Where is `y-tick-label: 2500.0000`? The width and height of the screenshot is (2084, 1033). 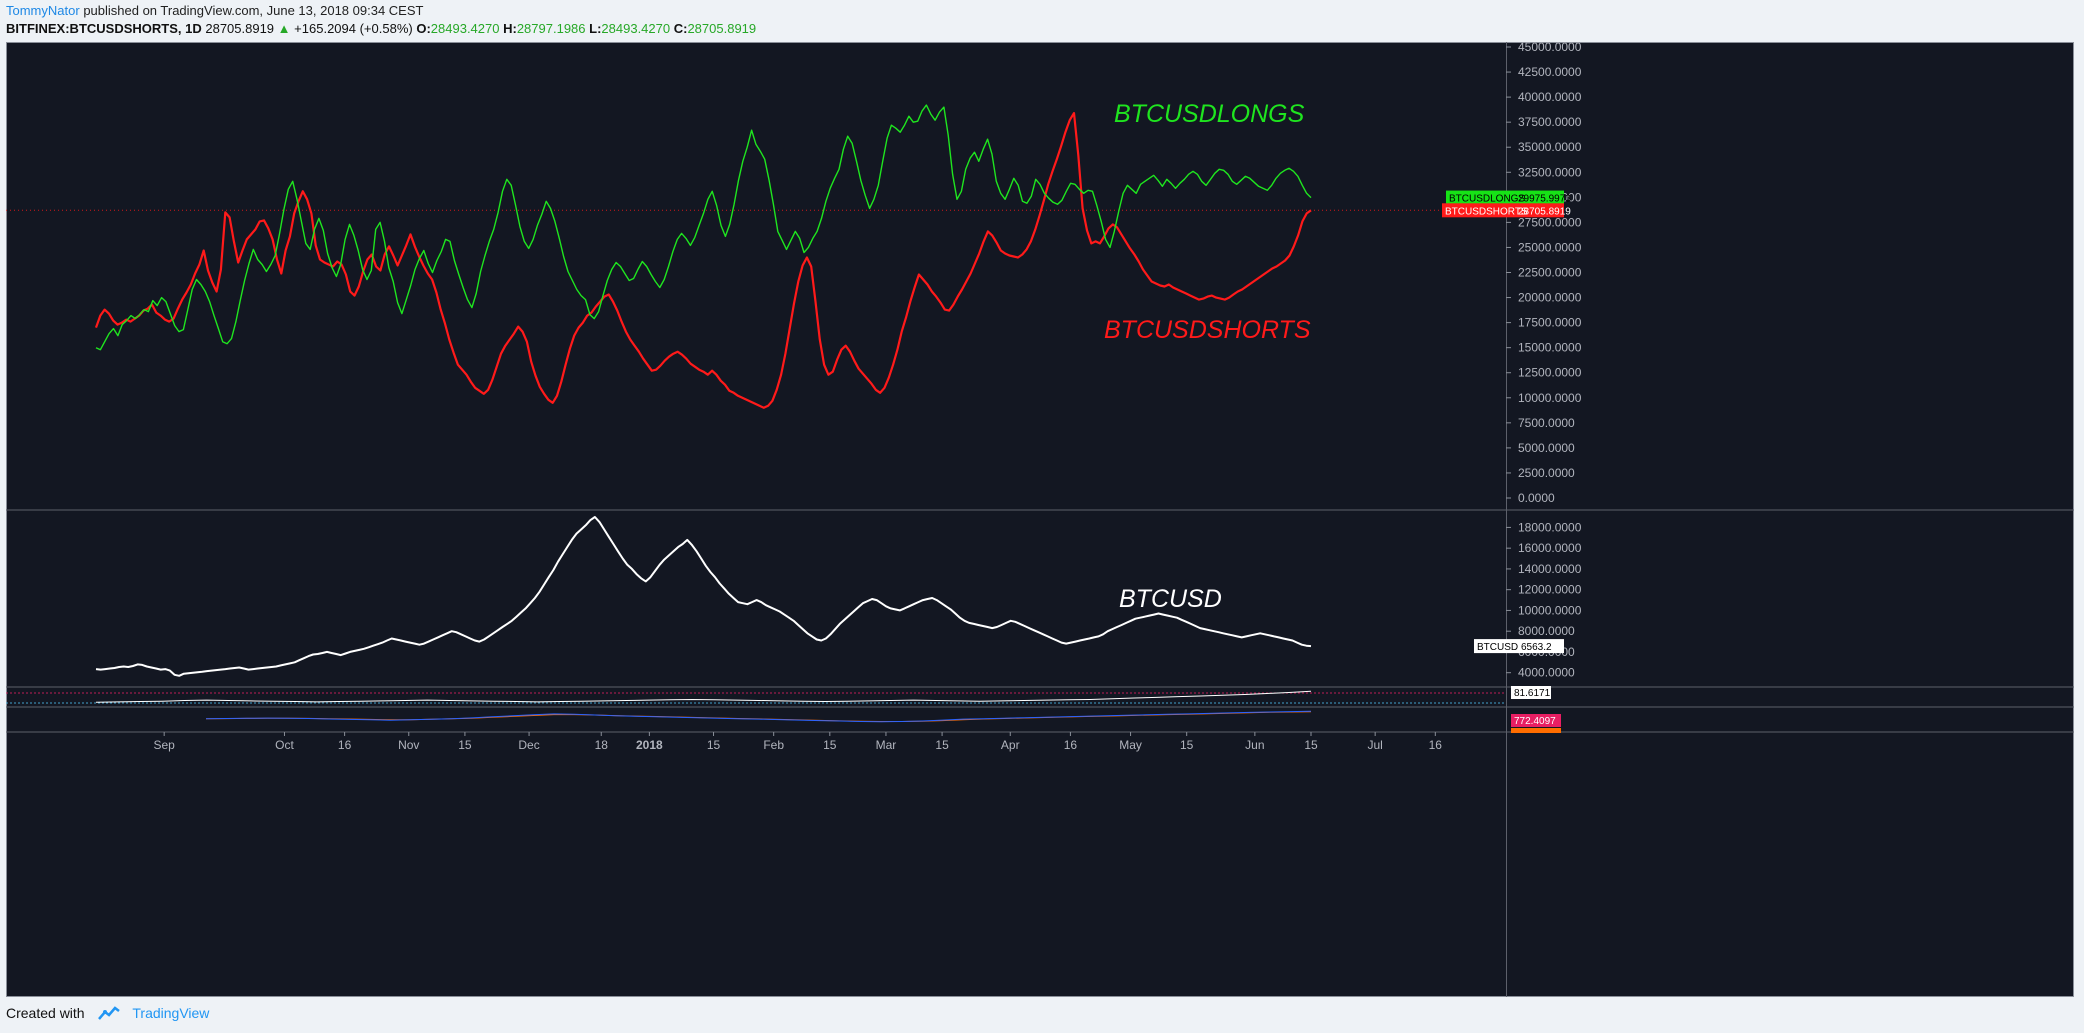
y-tick-label: 2500.0000 is located at coordinates (1546, 473).